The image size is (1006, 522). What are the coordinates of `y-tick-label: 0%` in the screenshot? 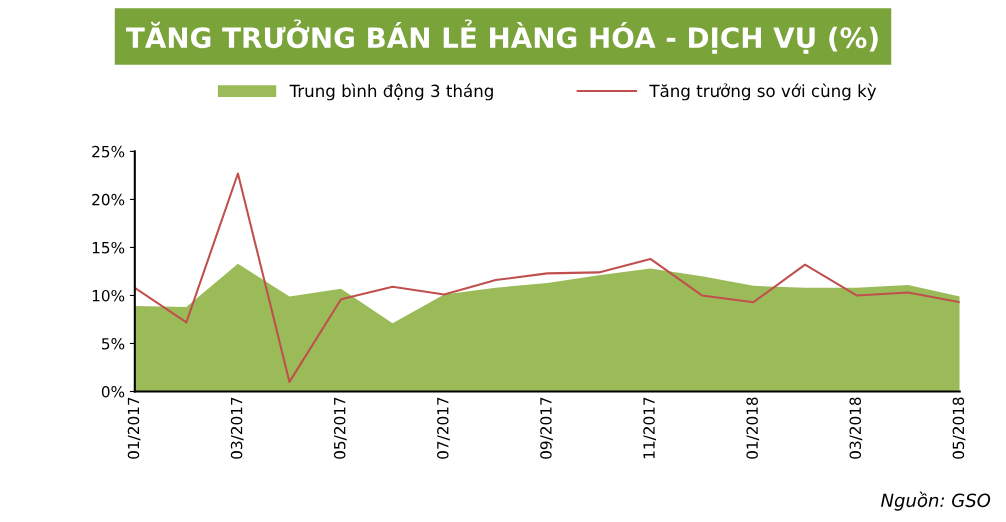 It's located at (113, 391).